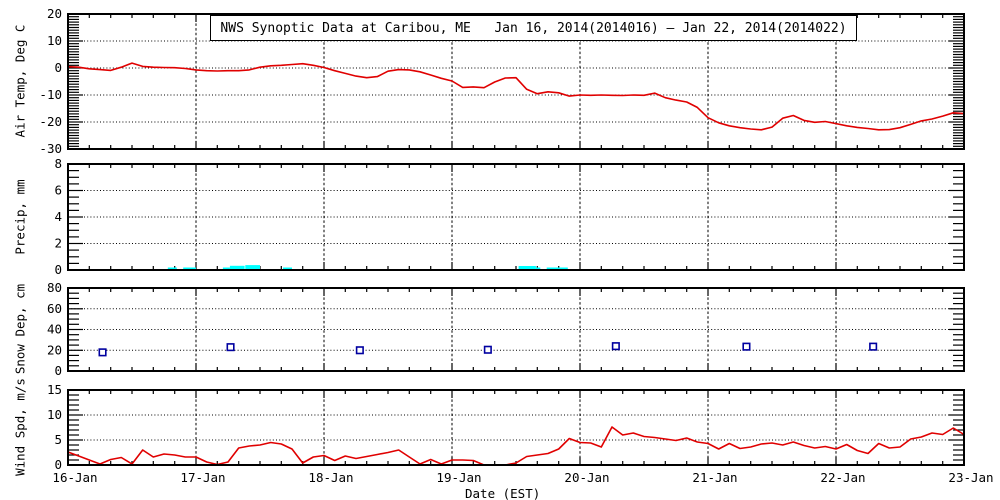  What do you see at coordinates (516, 96) in the screenshot?
I see `series-air-temp` at bounding box center [516, 96].